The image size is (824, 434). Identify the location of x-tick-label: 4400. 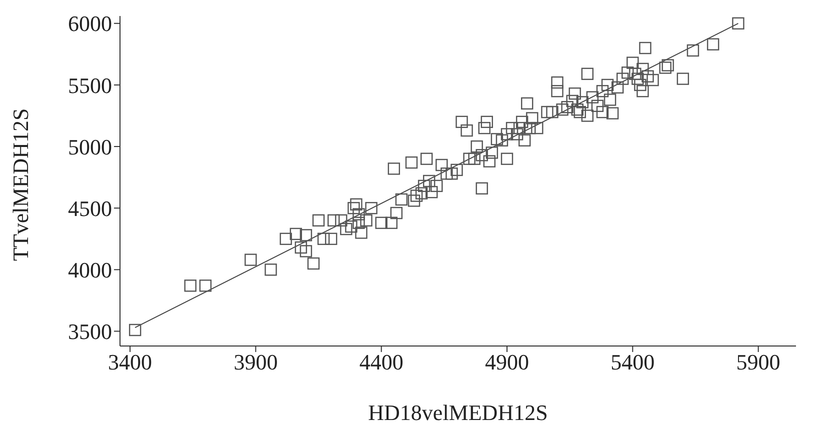
(381, 362).